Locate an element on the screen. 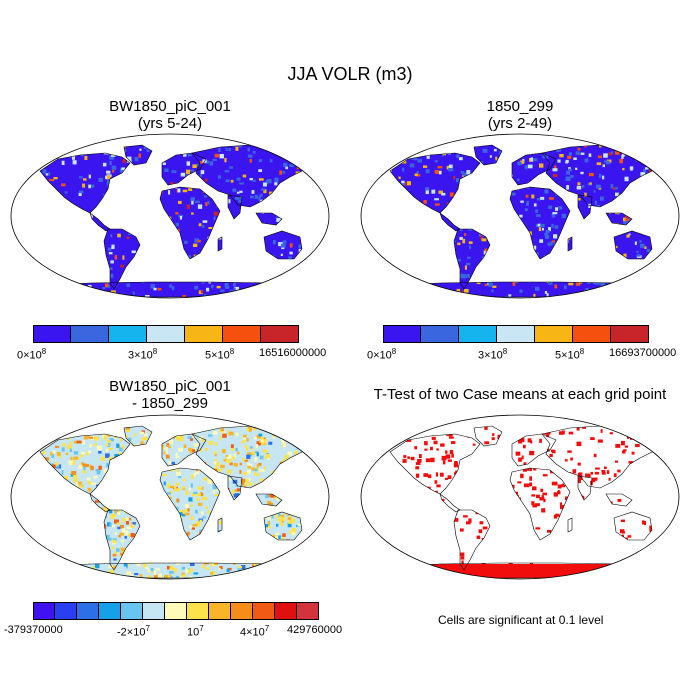 Image resolution: width=700 pixels, height=700 pixels. colorbar-1-label-1: 3×10⁸ is located at coordinates (143, 354).